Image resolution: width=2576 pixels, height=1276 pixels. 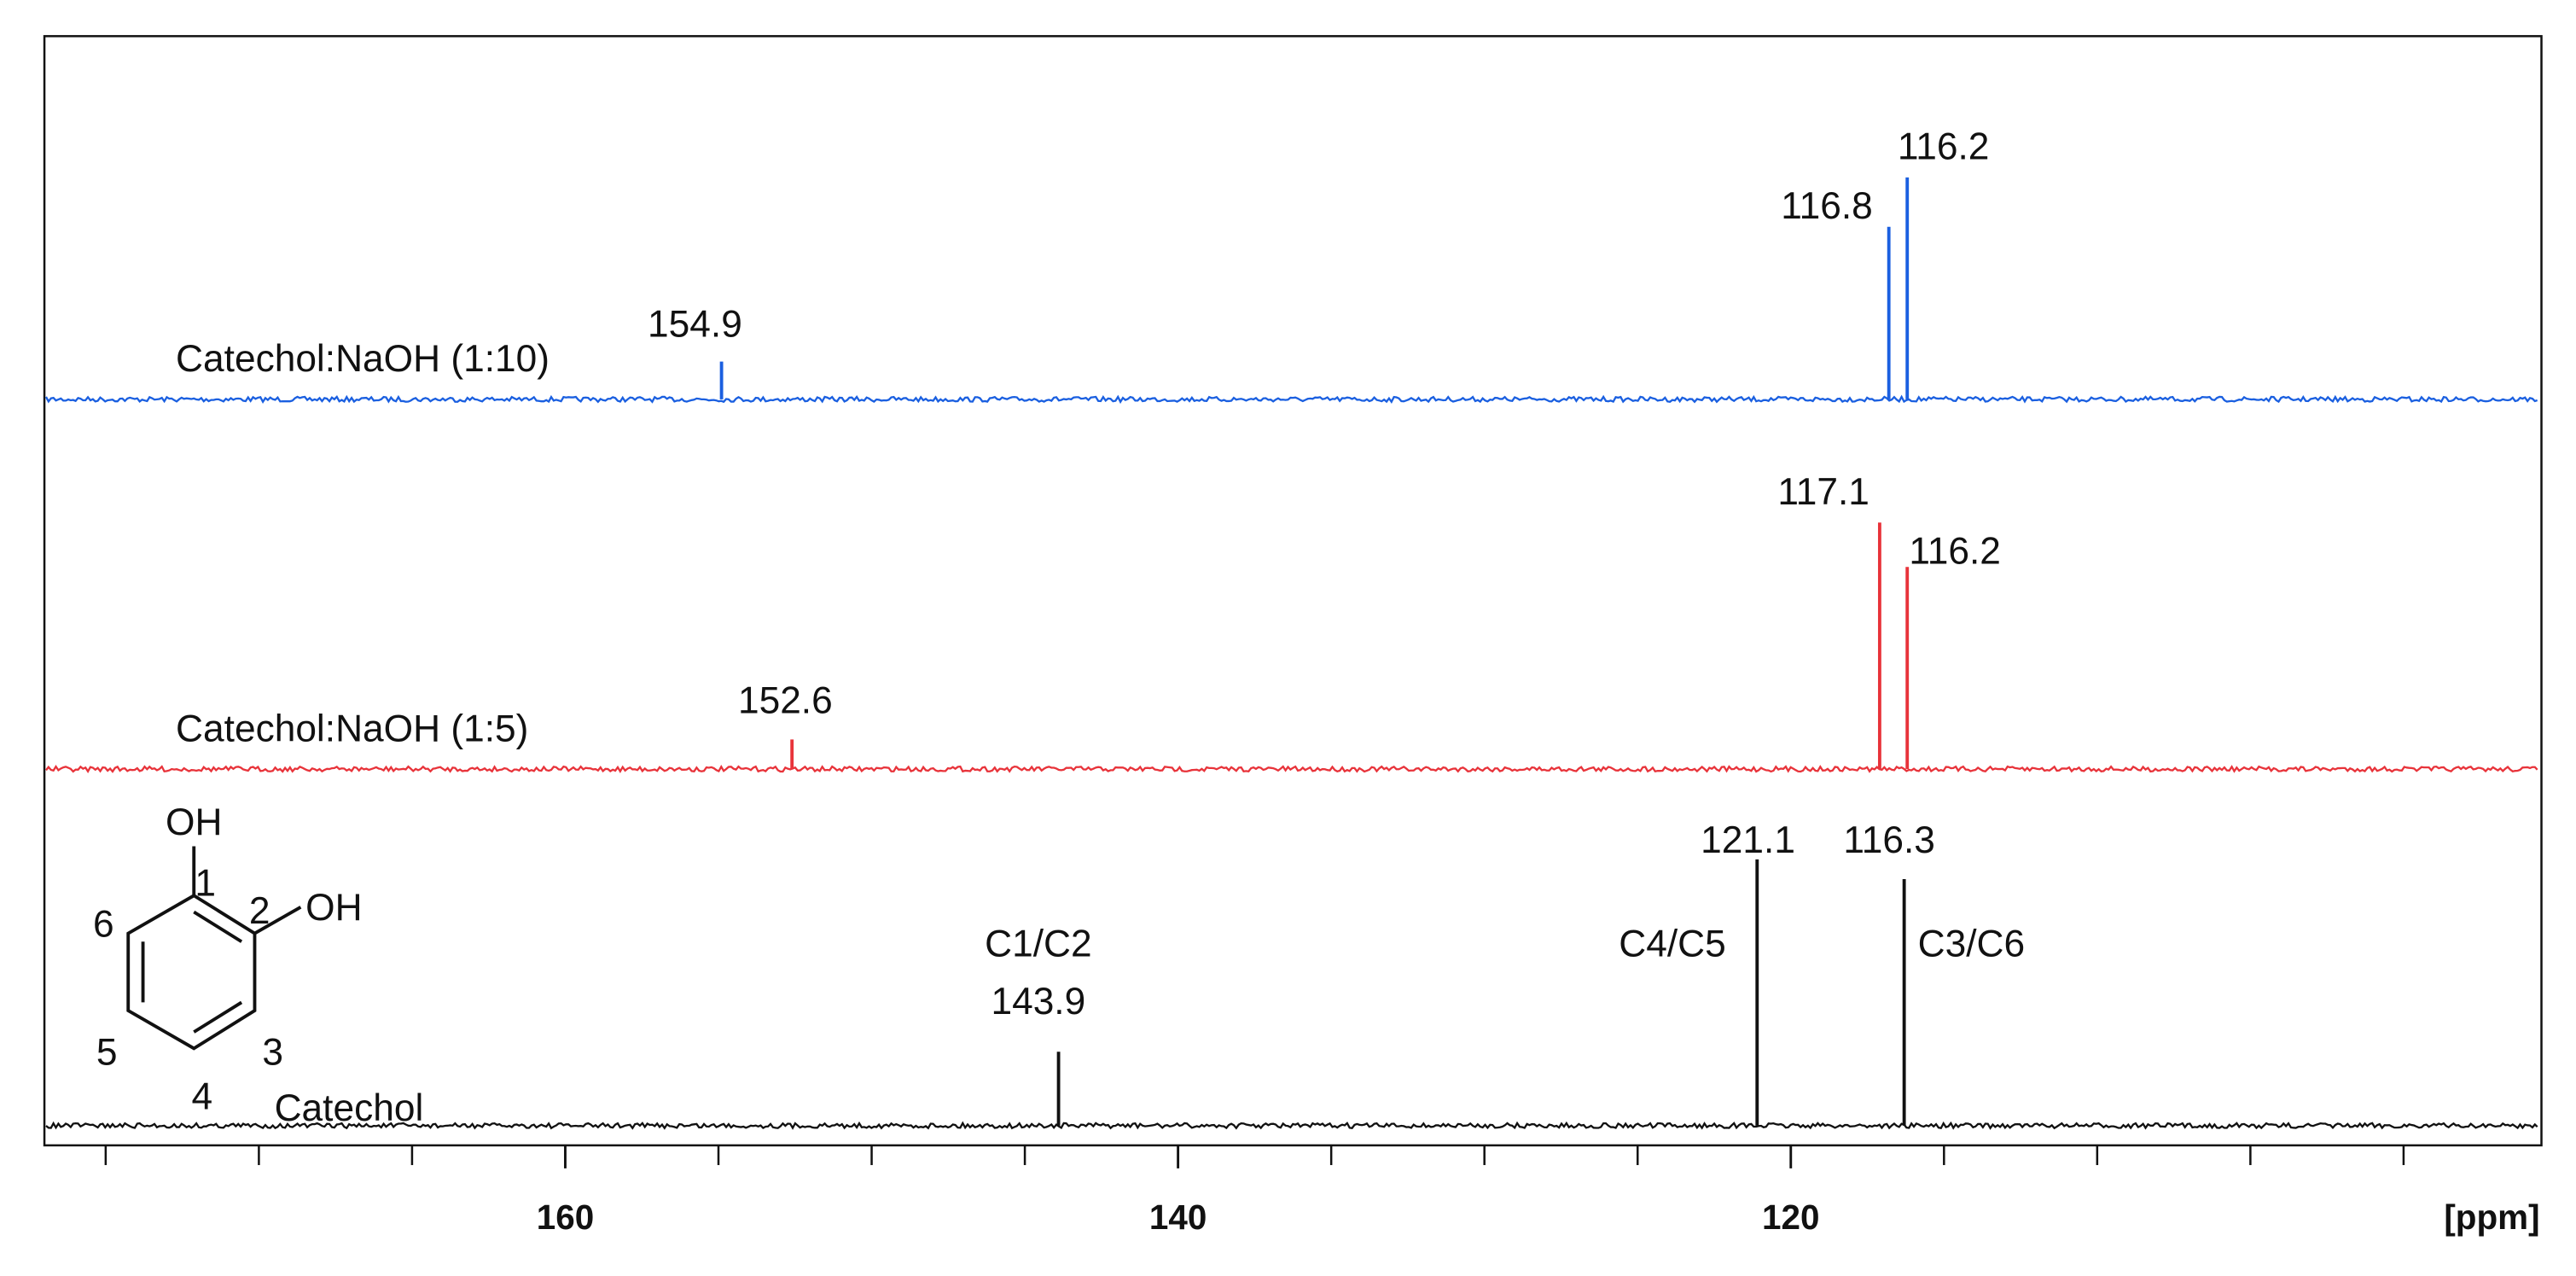 I want to click on peak-label: 143.9, so click(x=1038, y=1002).